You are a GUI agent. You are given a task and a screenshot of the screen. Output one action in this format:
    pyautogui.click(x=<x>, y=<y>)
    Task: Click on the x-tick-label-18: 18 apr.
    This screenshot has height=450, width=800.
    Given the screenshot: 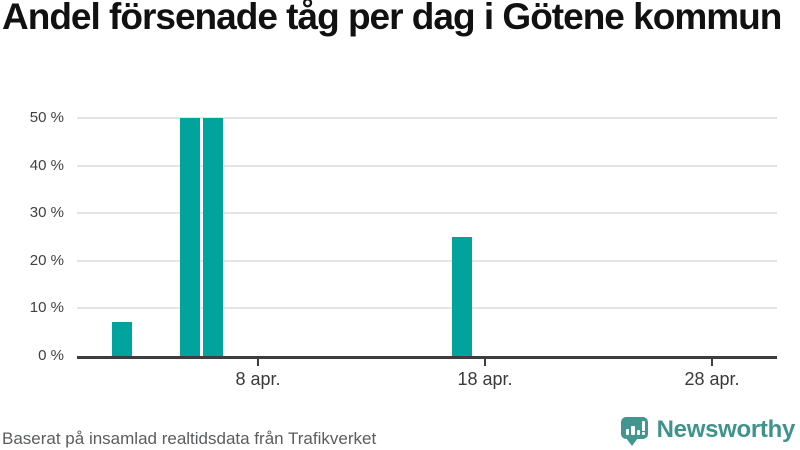 What is the action you would take?
    pyautogui.click(x=485, y=379)
    